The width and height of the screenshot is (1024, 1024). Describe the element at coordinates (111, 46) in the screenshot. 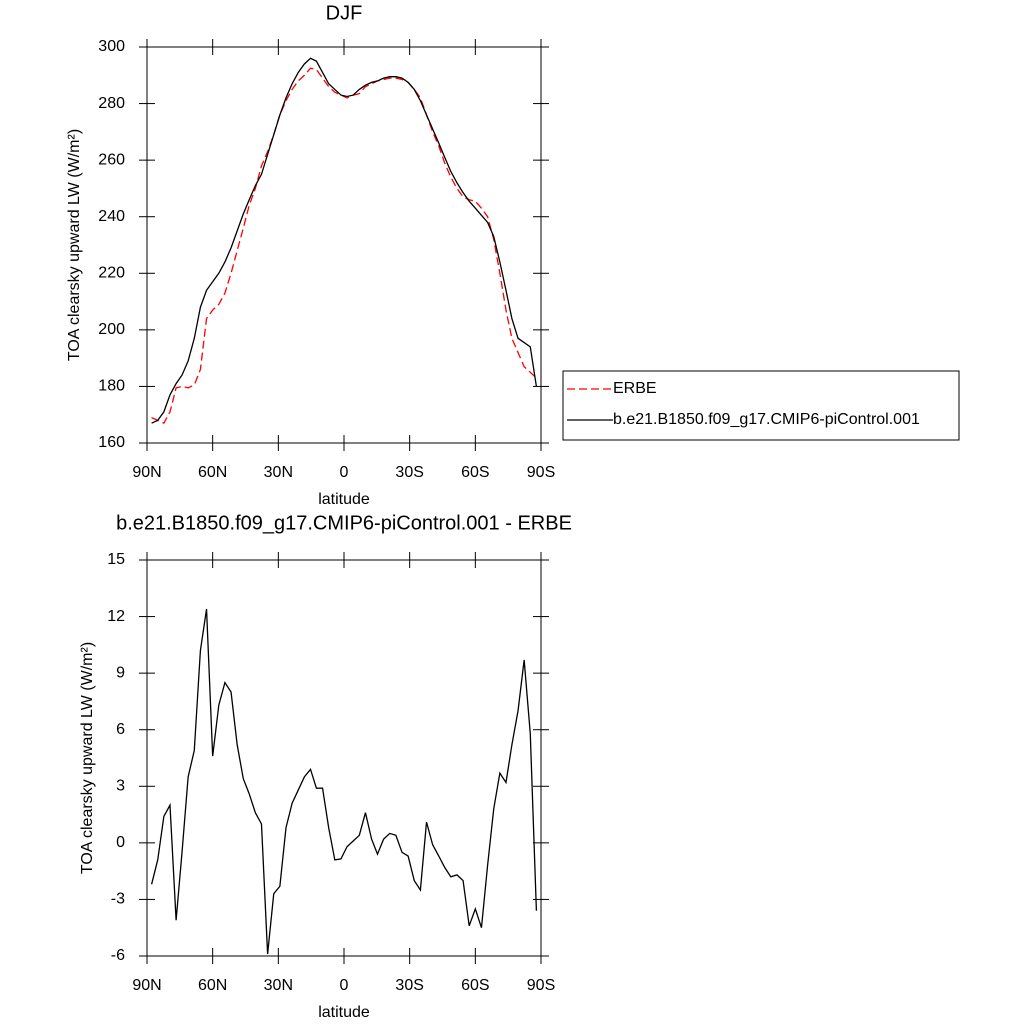

I see `y-tick-label: 300` at that location.